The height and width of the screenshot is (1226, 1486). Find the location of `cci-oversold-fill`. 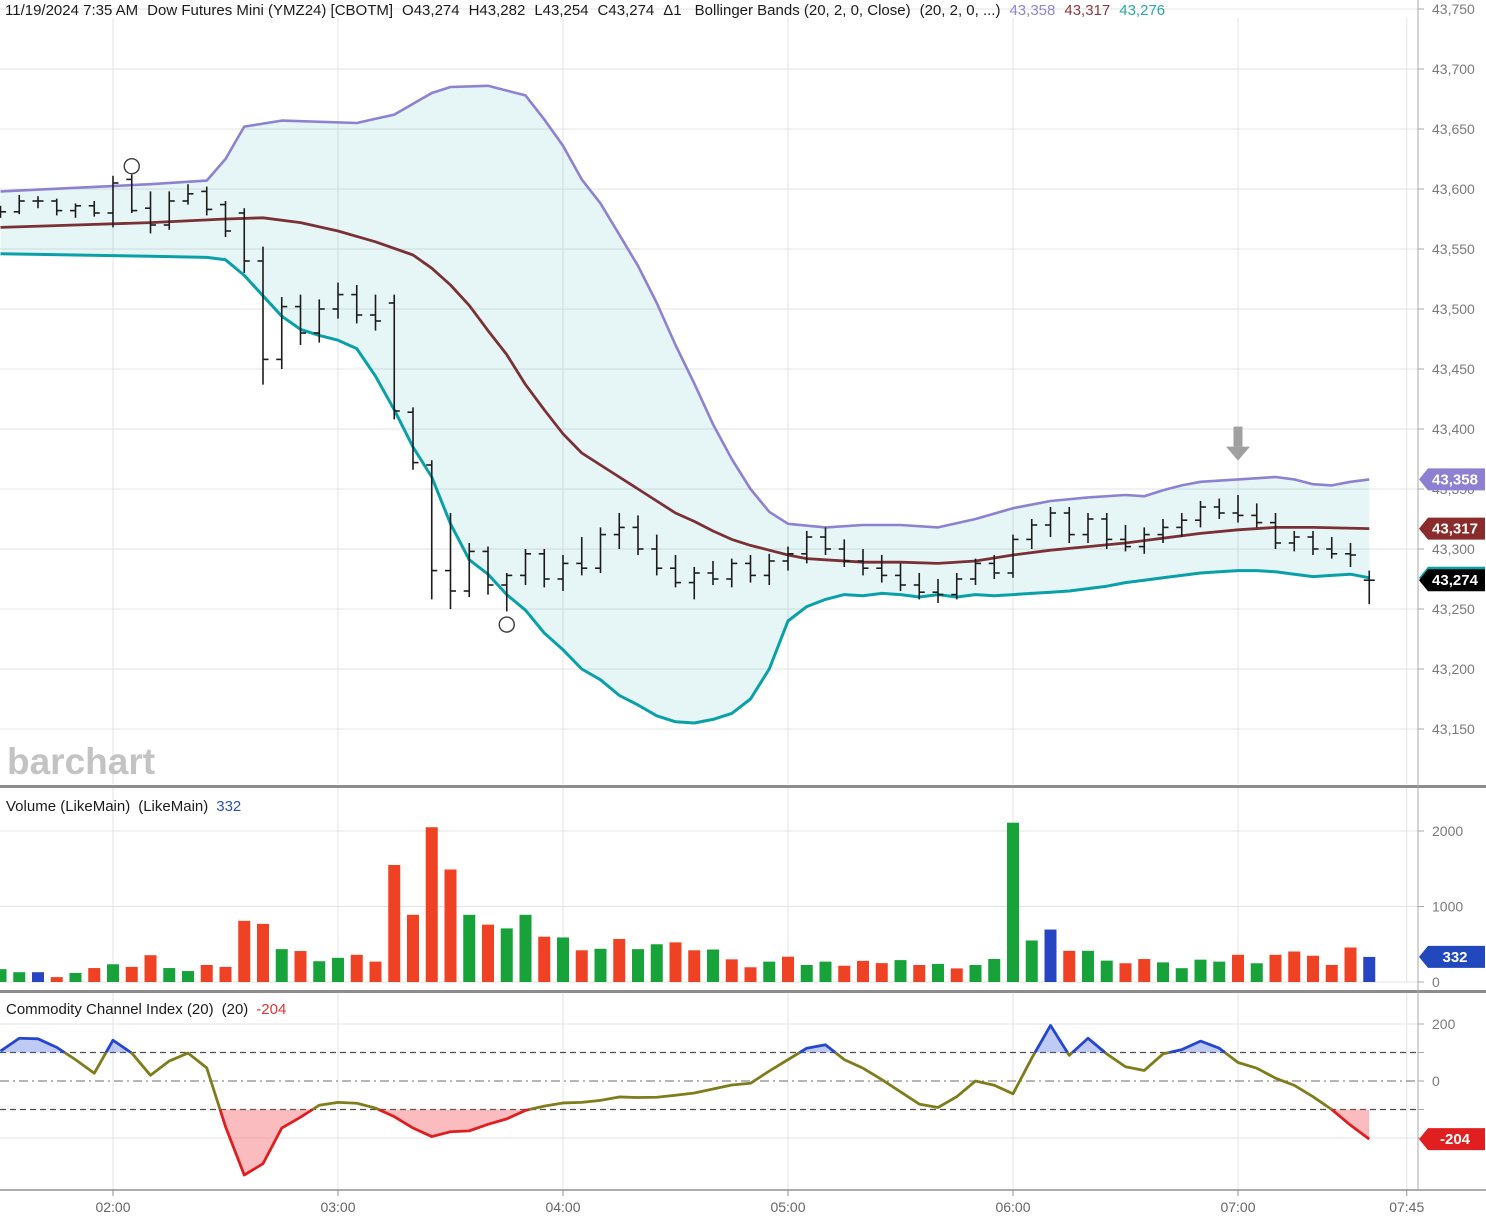

cci-oversold-fill is located at coordinates (266, 1142).